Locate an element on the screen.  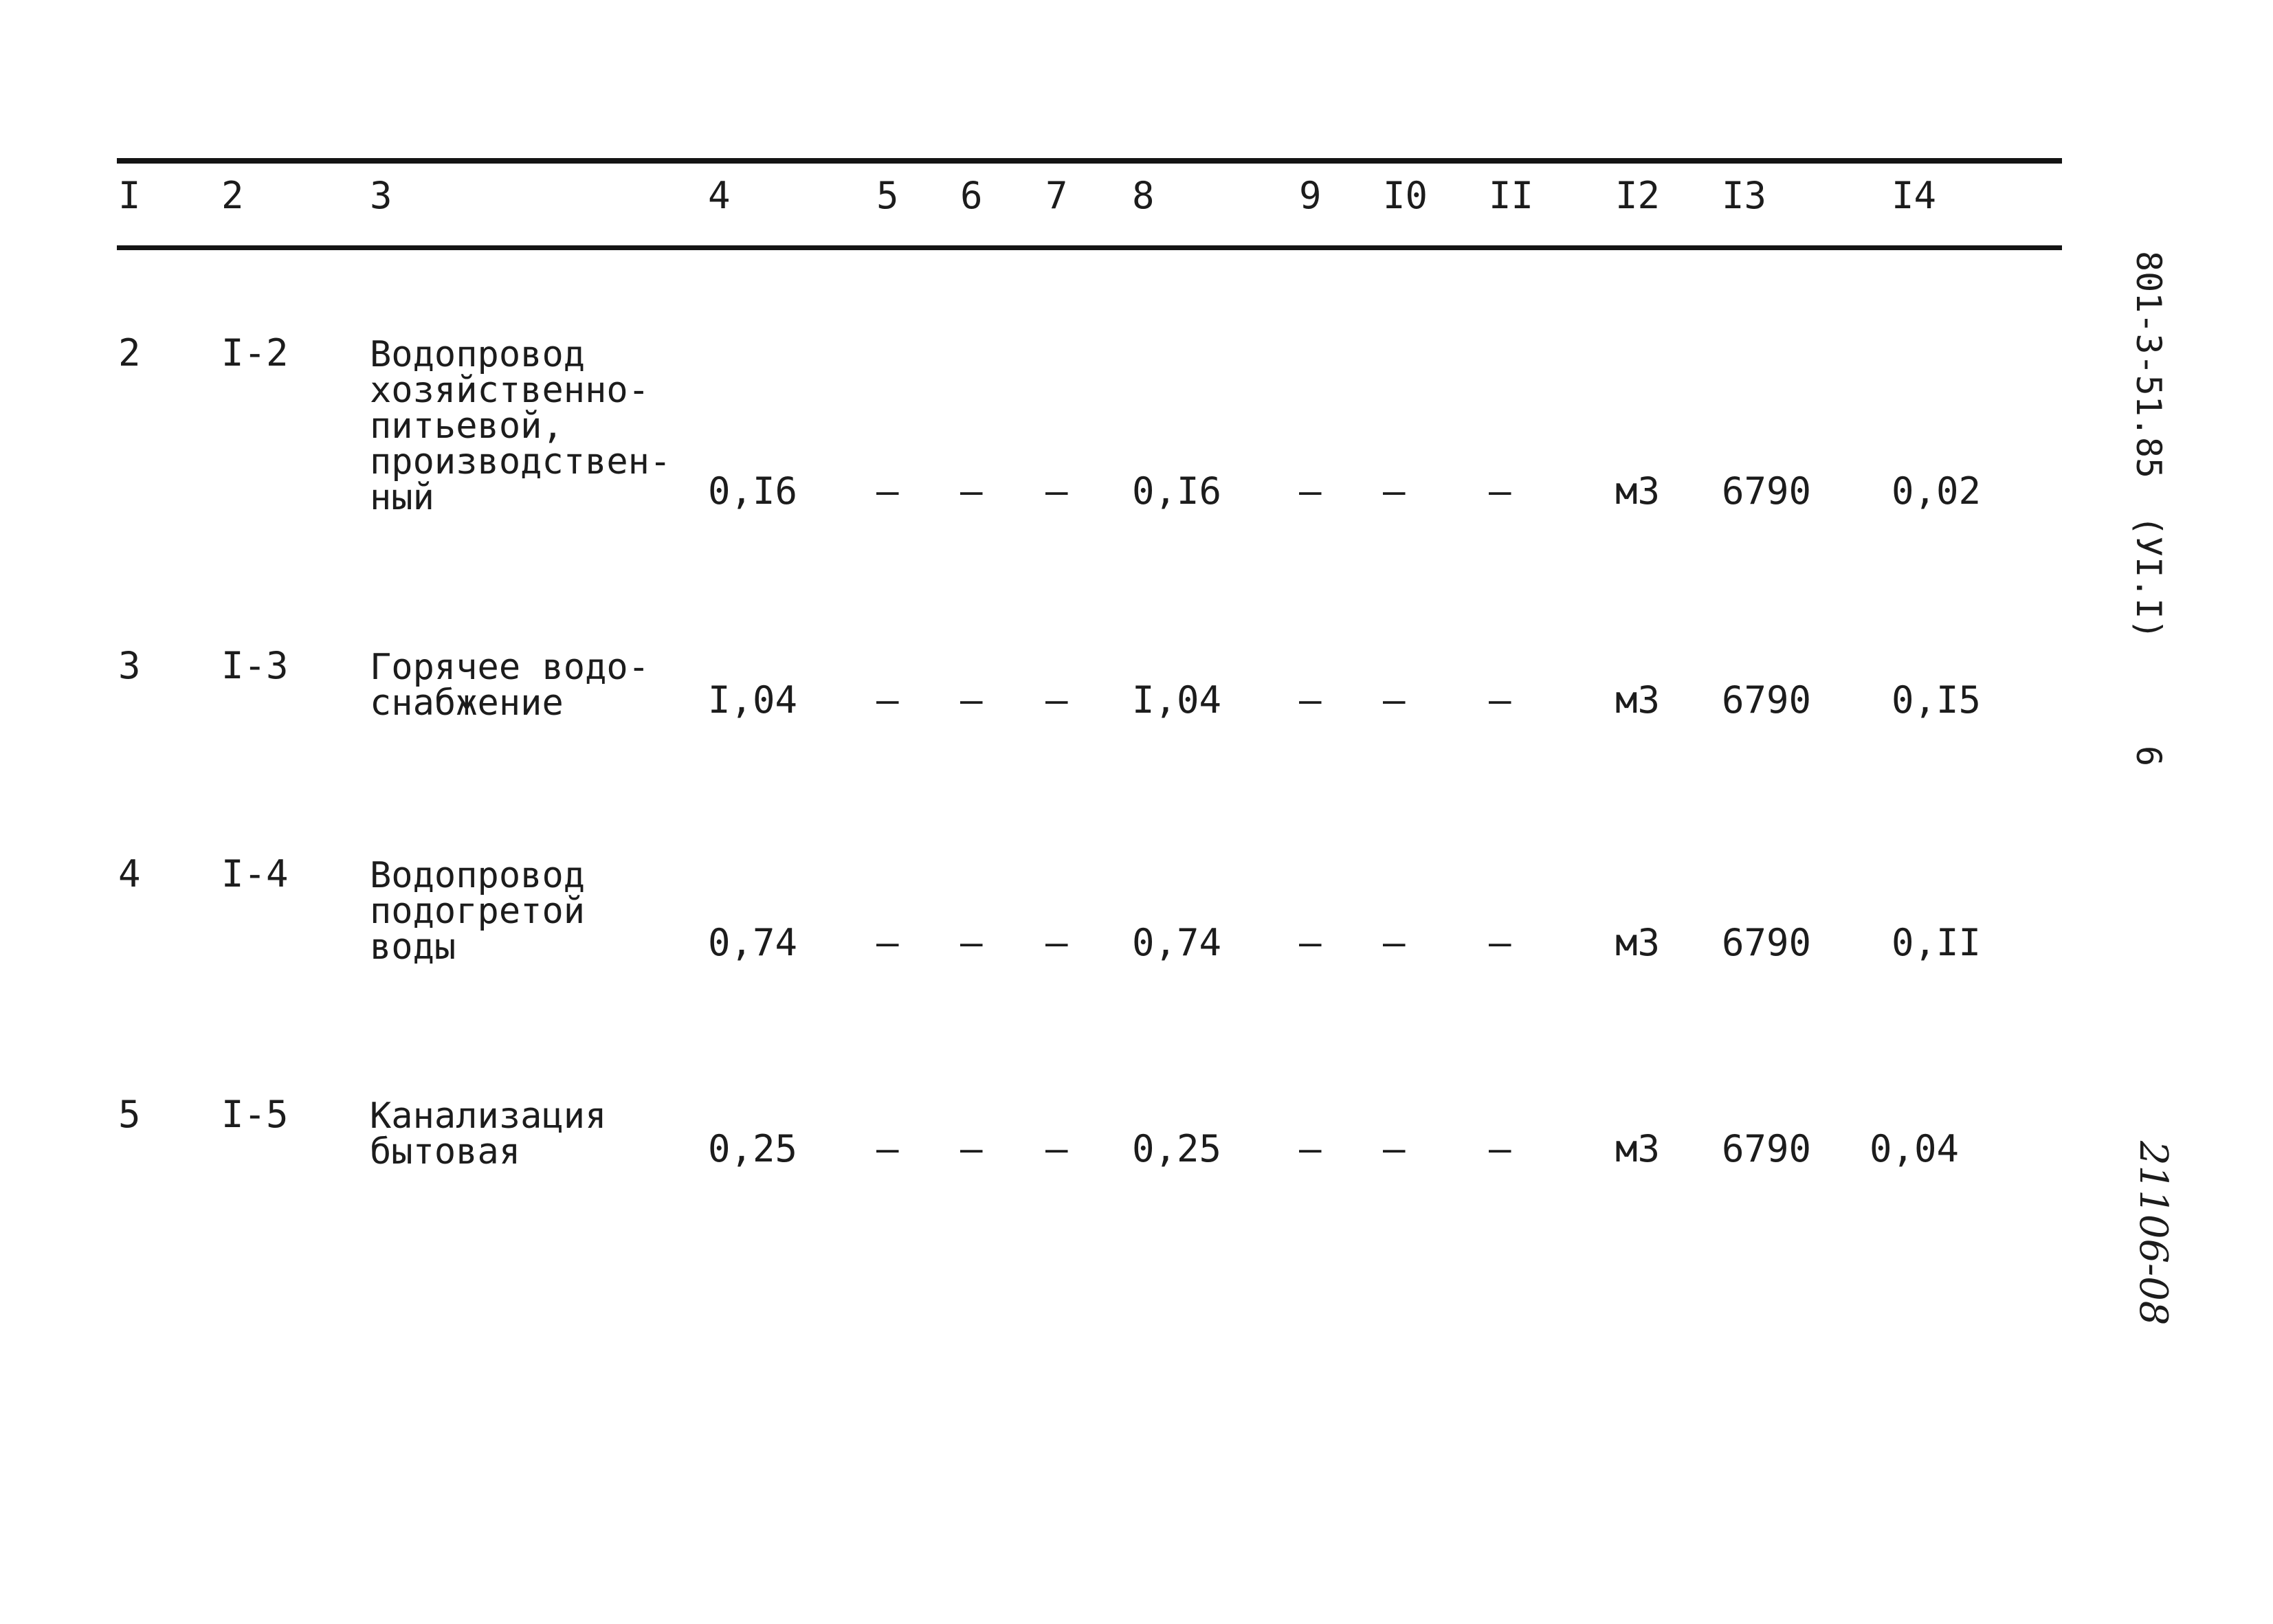
cell-col-14: 0,04 is located at coordinates (1915, 1148).